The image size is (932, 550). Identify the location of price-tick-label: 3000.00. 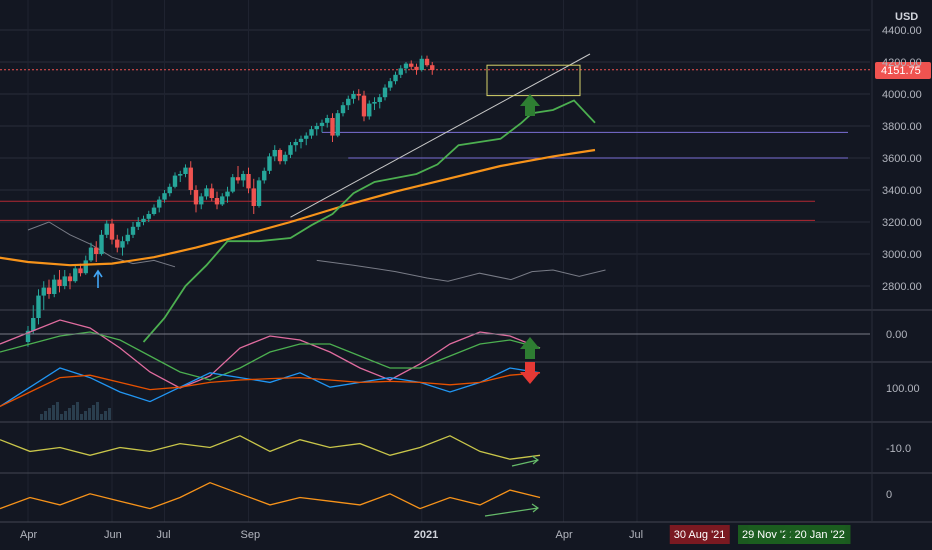
(902, 255).